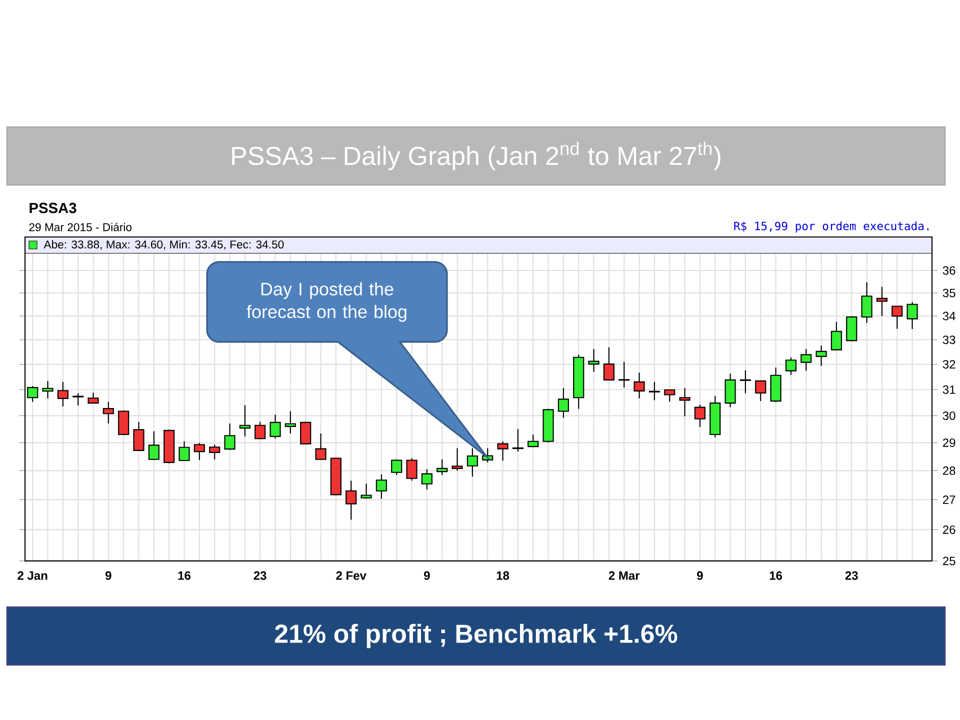  I want to click on x-tick-label: 18, so click(503, 575).